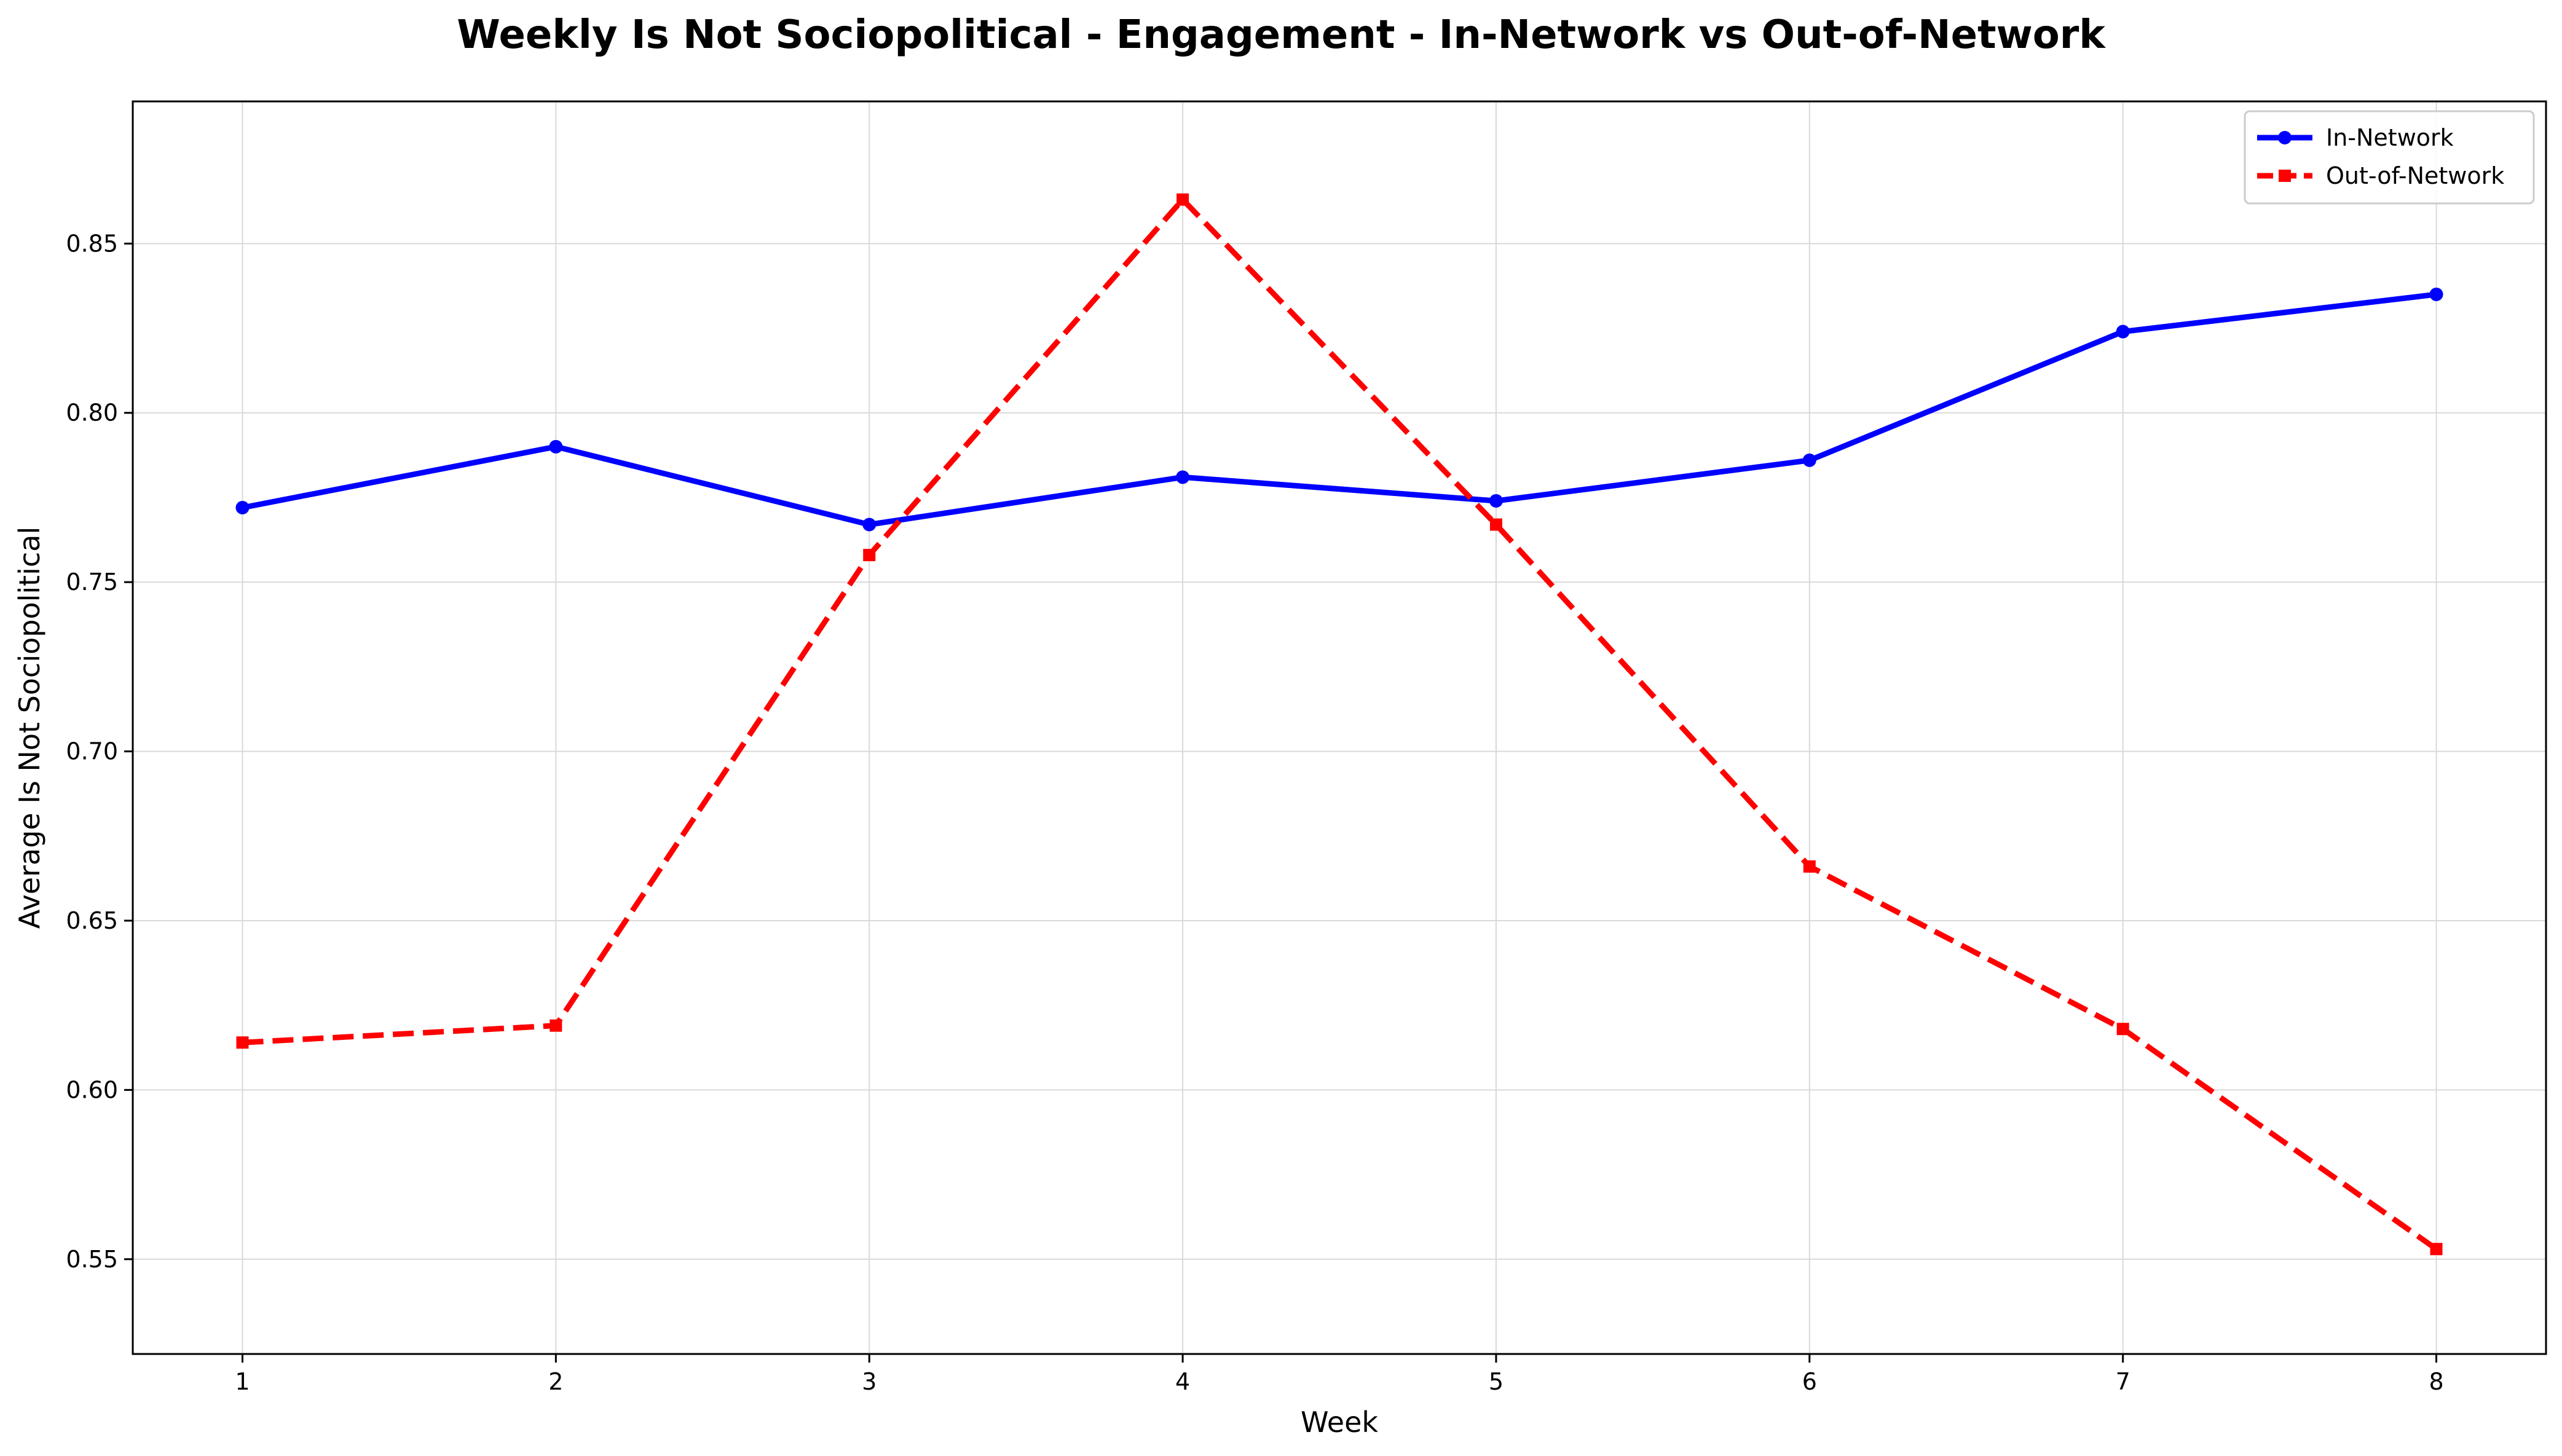 This screenshot has width=2562, height=1456. What do you see at coordinates (870, 1381) in the screenshot?
I see `x-tick-label: 3` at bounding box center [870, 1381].